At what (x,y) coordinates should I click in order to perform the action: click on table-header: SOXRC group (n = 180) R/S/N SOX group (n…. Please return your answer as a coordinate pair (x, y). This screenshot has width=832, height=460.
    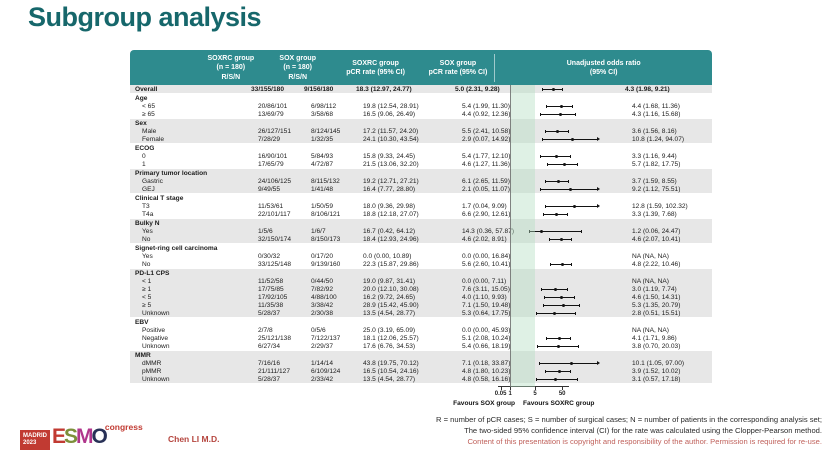
    Looking at the image, I should click on (421, 68).